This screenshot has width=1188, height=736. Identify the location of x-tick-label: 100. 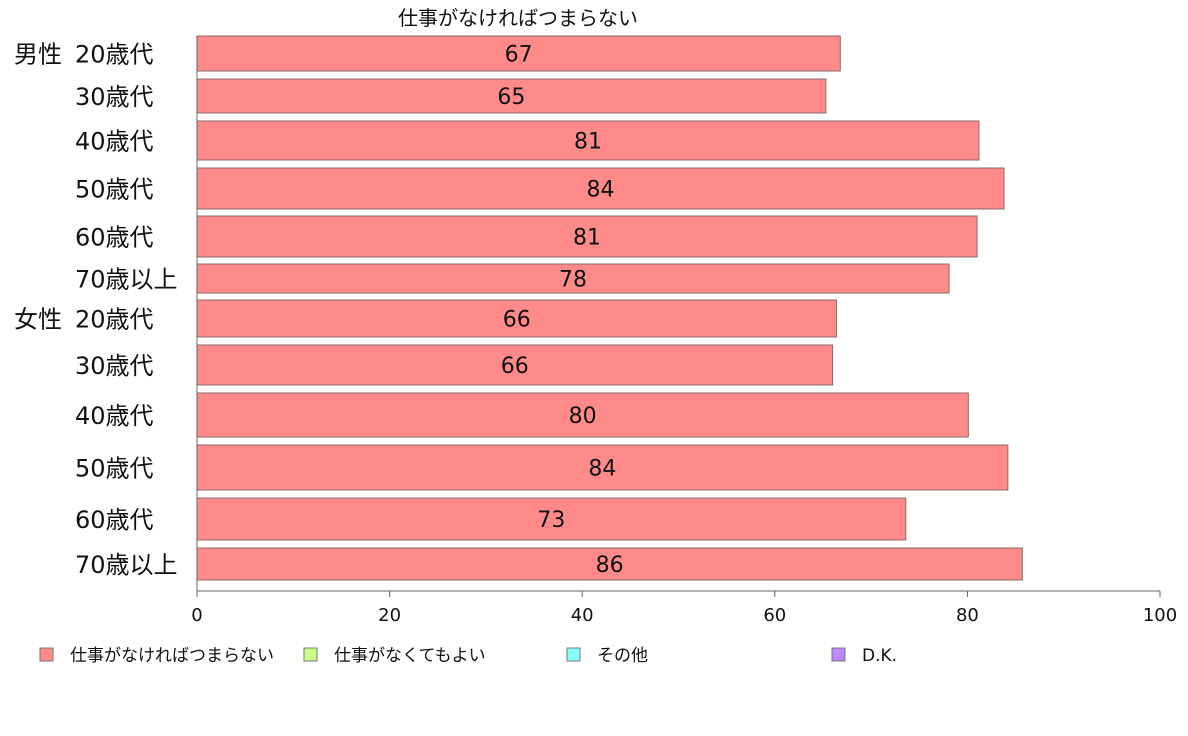
(1160, 615).